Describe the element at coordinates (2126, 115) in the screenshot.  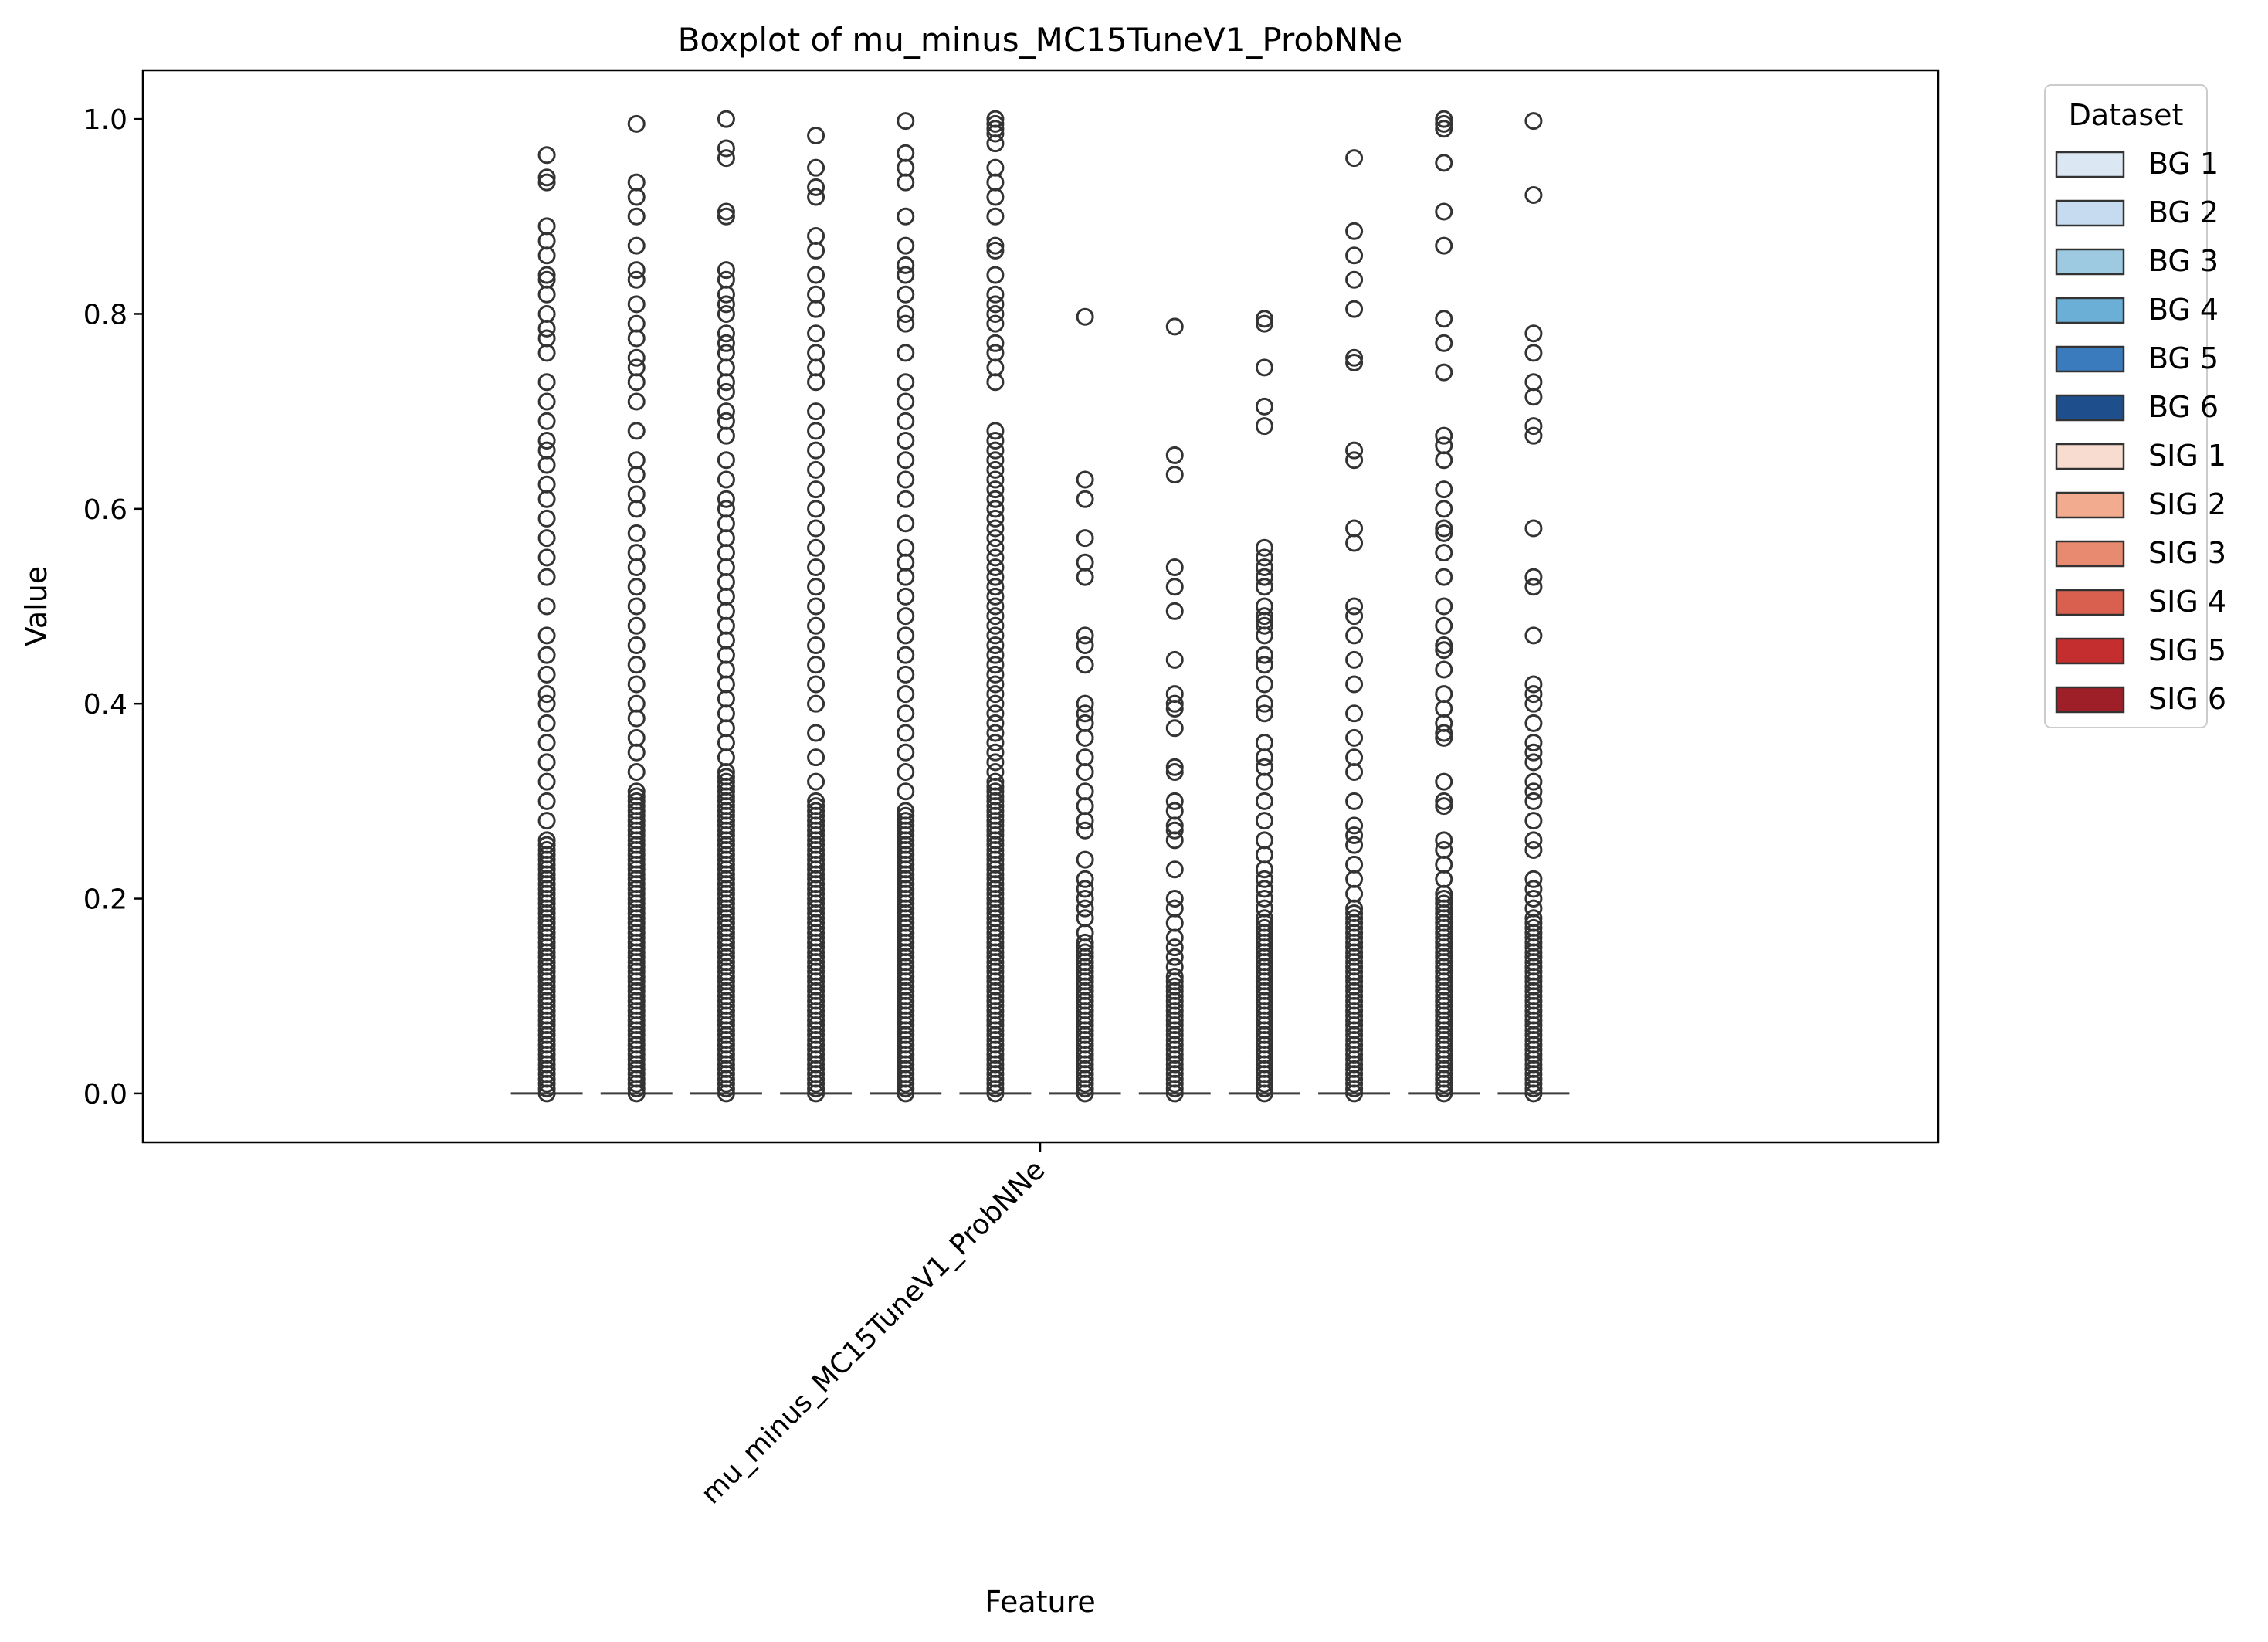
I see `legend-title: Dataset` at that location.